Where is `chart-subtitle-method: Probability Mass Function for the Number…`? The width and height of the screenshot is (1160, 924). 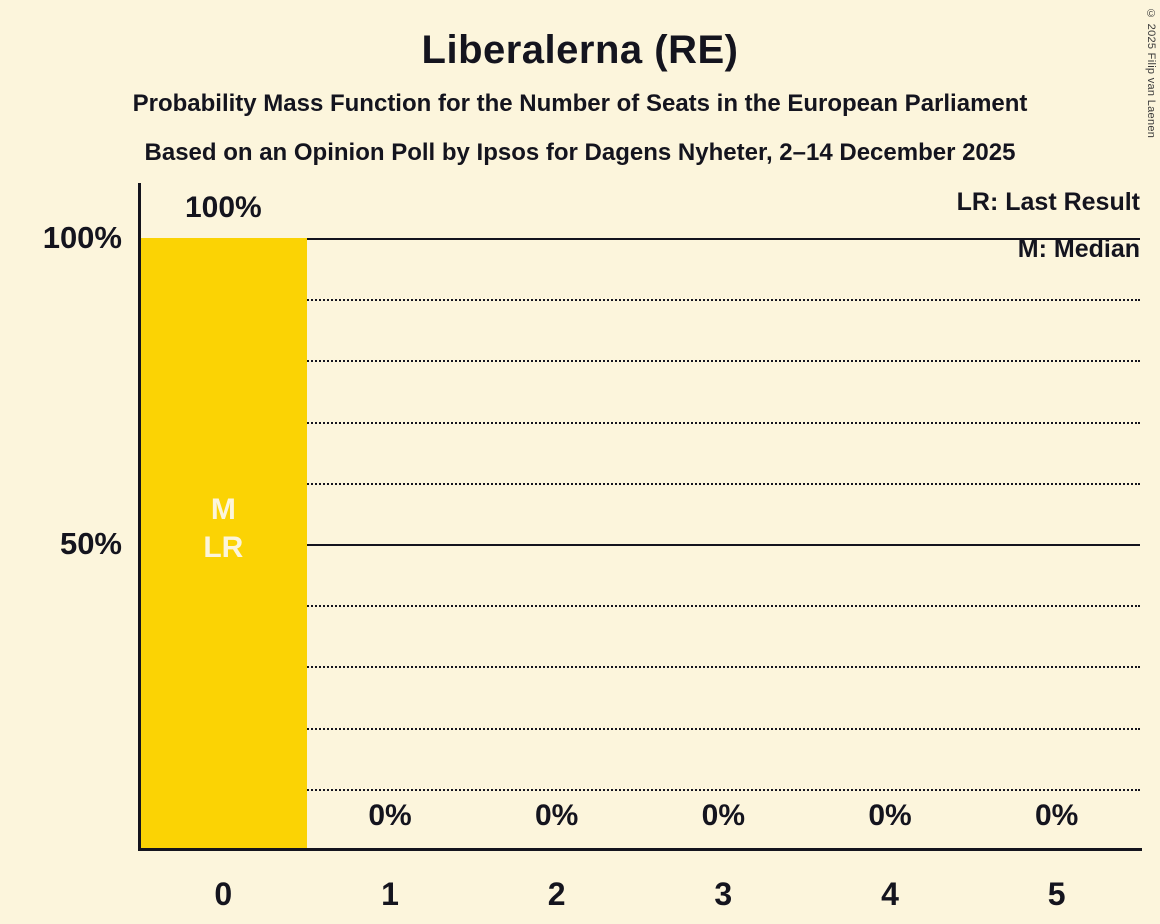
chart-subtitle-method: Probability Mass Function for the Number… is located at coordinates (580, 103).